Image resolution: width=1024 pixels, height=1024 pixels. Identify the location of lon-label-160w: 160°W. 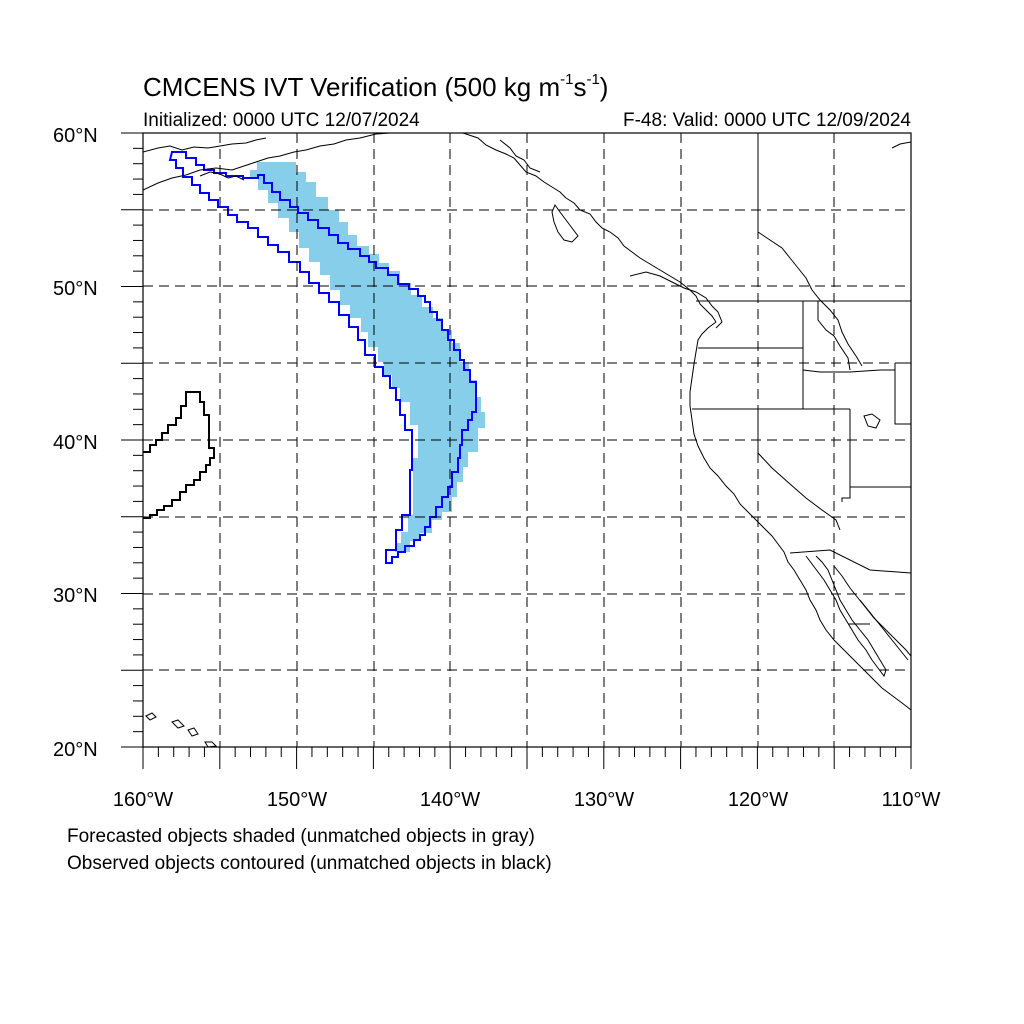
(143, 800).